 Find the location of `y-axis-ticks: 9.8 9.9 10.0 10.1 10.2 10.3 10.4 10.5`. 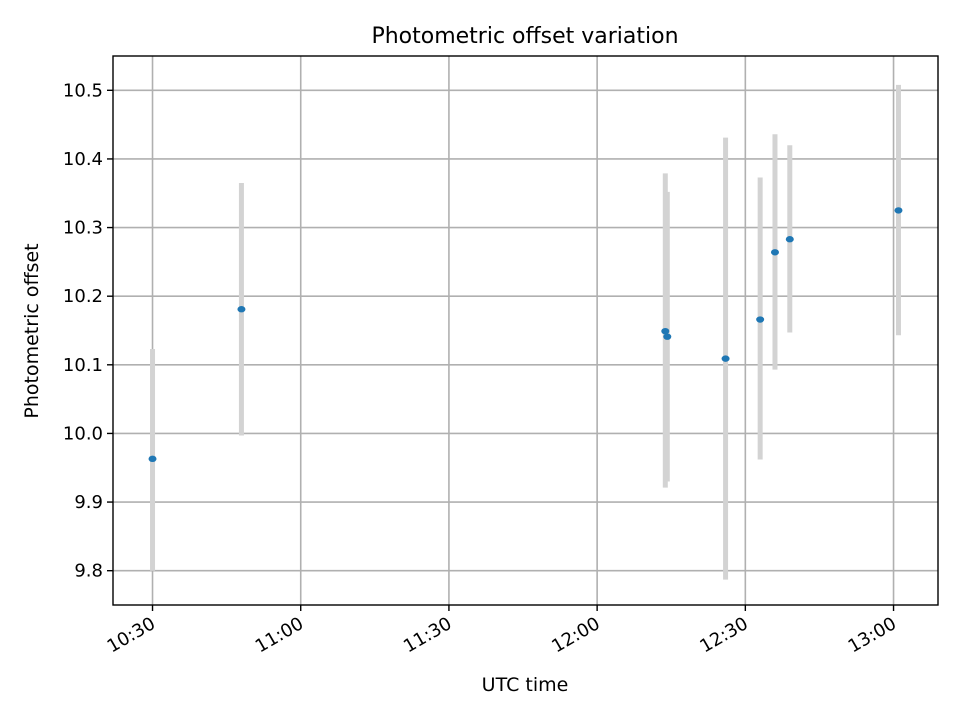

y-axis-ticks: 9.8 9.9 10.0 10.1 10.2 10.3 10.4 10.5 is located at coordinates (88, 331).